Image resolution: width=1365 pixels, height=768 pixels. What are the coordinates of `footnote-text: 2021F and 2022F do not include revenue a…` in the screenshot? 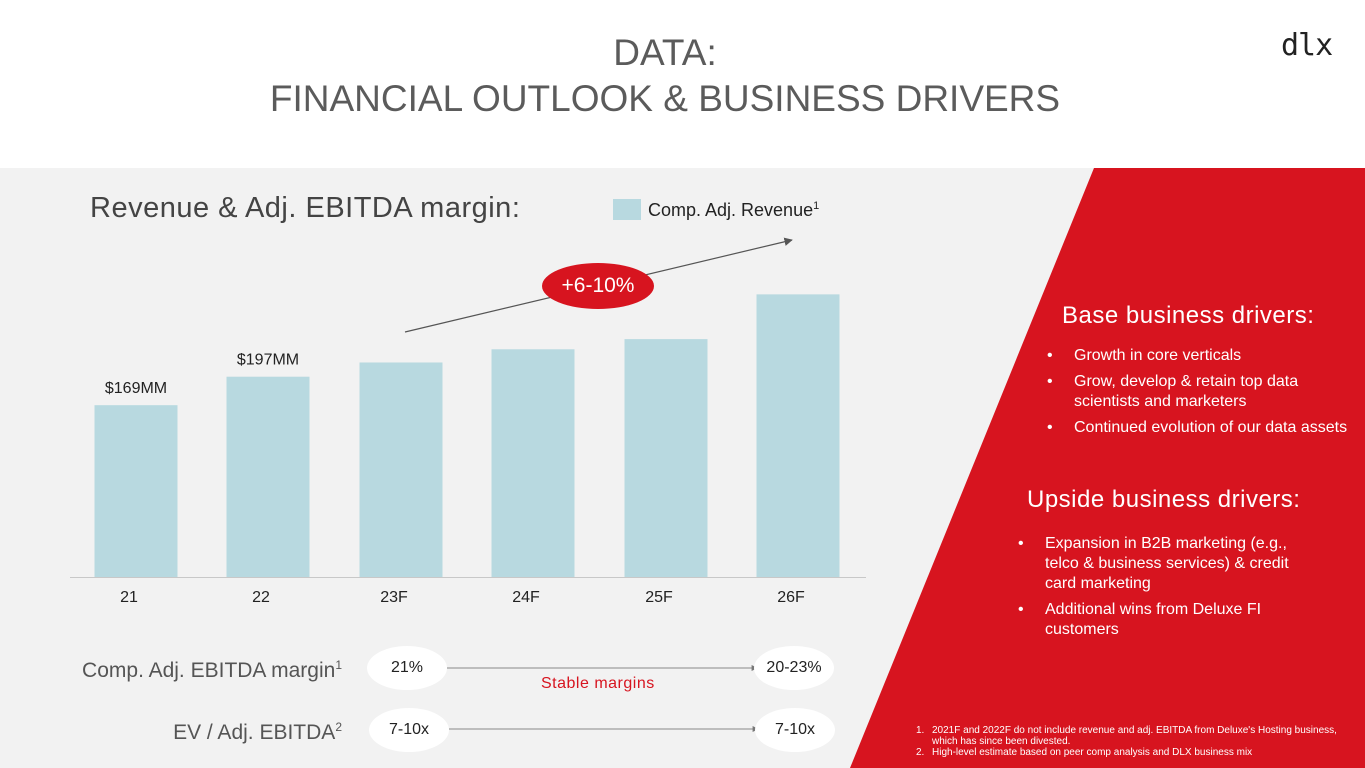 It's located at (1134, 736).